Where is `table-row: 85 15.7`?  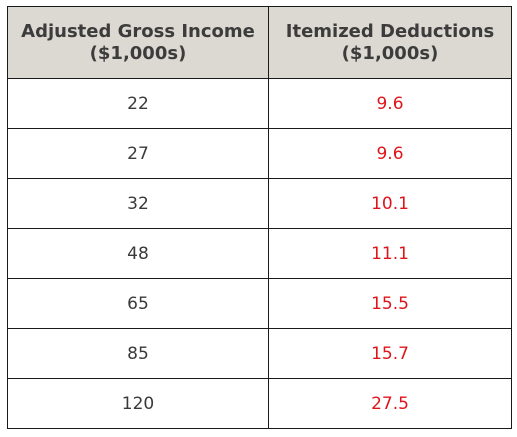 table-row: 85 15.7 is located at coordinates (259, 353).